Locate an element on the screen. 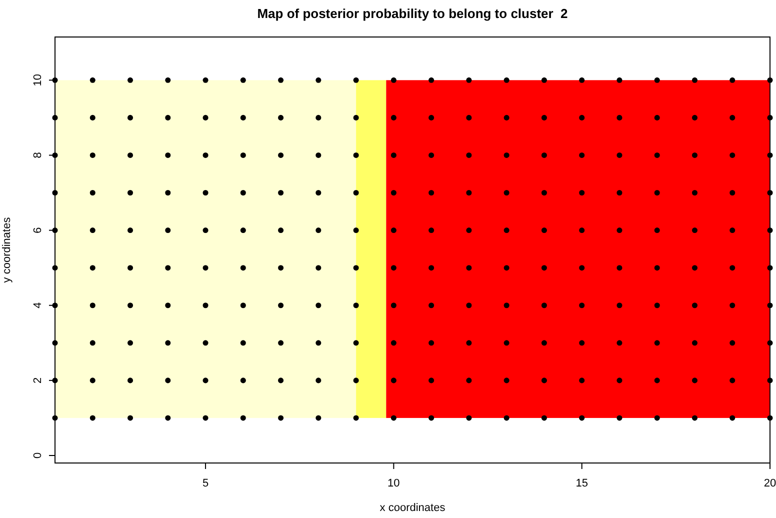 The image size is (776, 518). y-tick-label: 6 is located at coordinates (38, 230).